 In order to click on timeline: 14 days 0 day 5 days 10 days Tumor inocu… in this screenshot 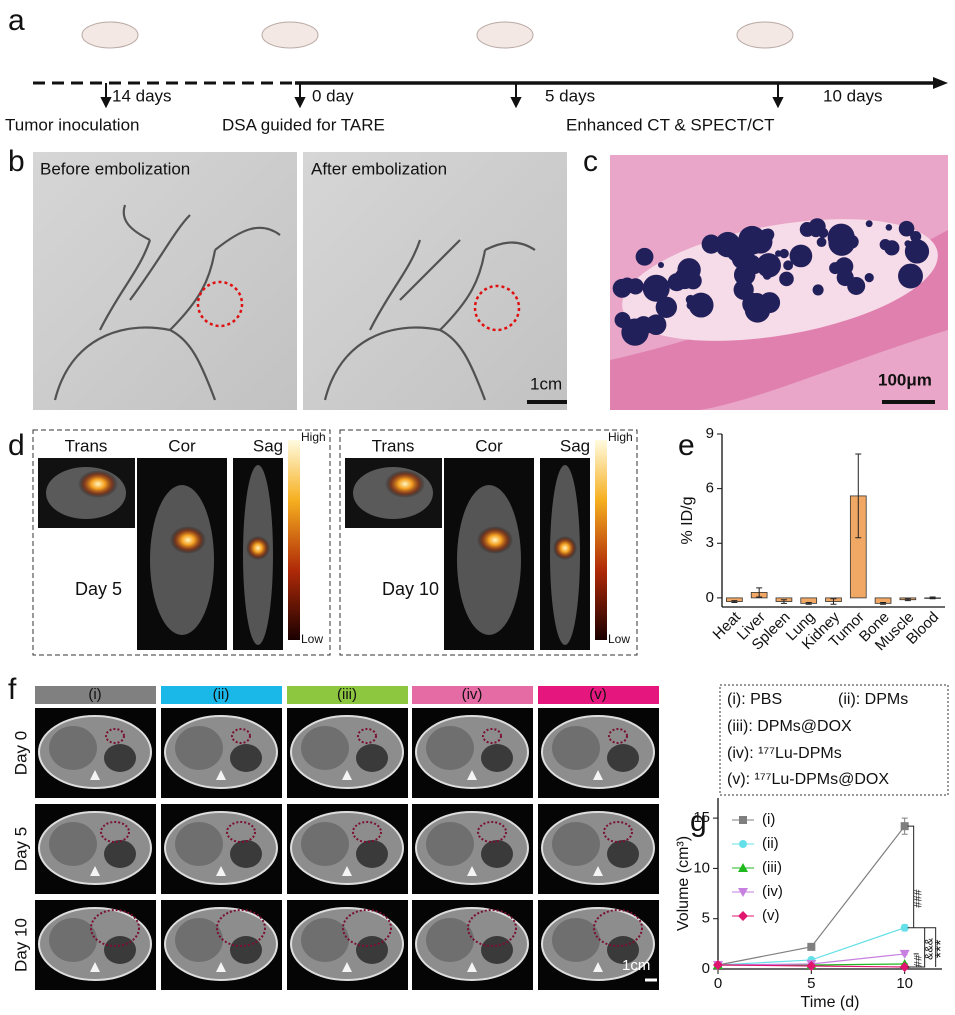, I will do `click(476, 77)`.